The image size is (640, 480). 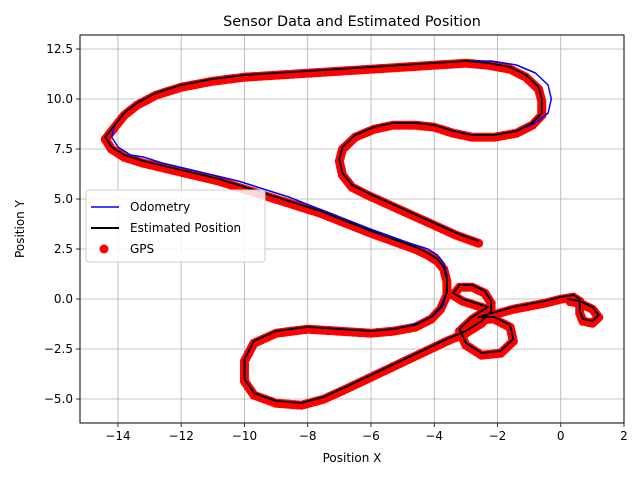 I want to click on legend: Odometry Estimated Position GPS, so click(x=175, y=226).